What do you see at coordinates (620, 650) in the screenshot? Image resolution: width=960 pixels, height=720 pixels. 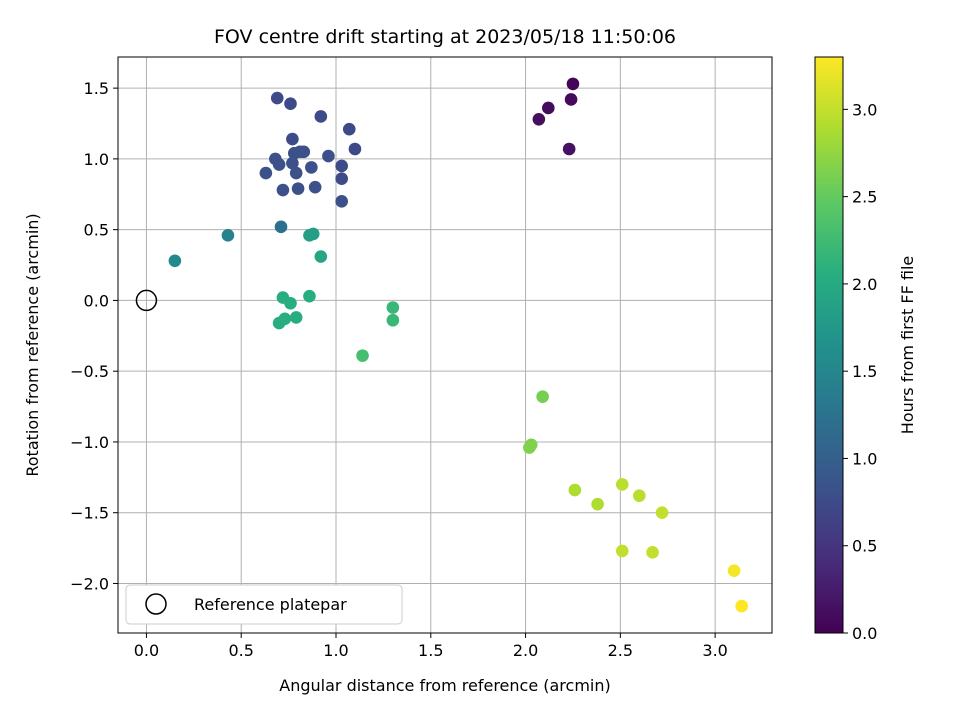 I see `x-tick-label: 2.5` at bounding box center [620, 650].